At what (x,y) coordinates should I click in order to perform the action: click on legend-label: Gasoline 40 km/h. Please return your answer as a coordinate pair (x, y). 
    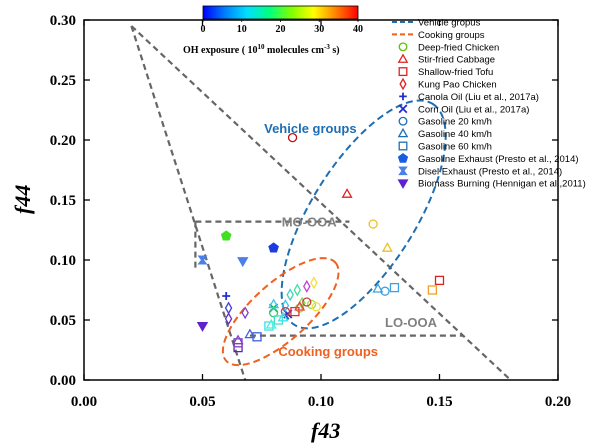
    Looking at the image, I should click on (455, 134).